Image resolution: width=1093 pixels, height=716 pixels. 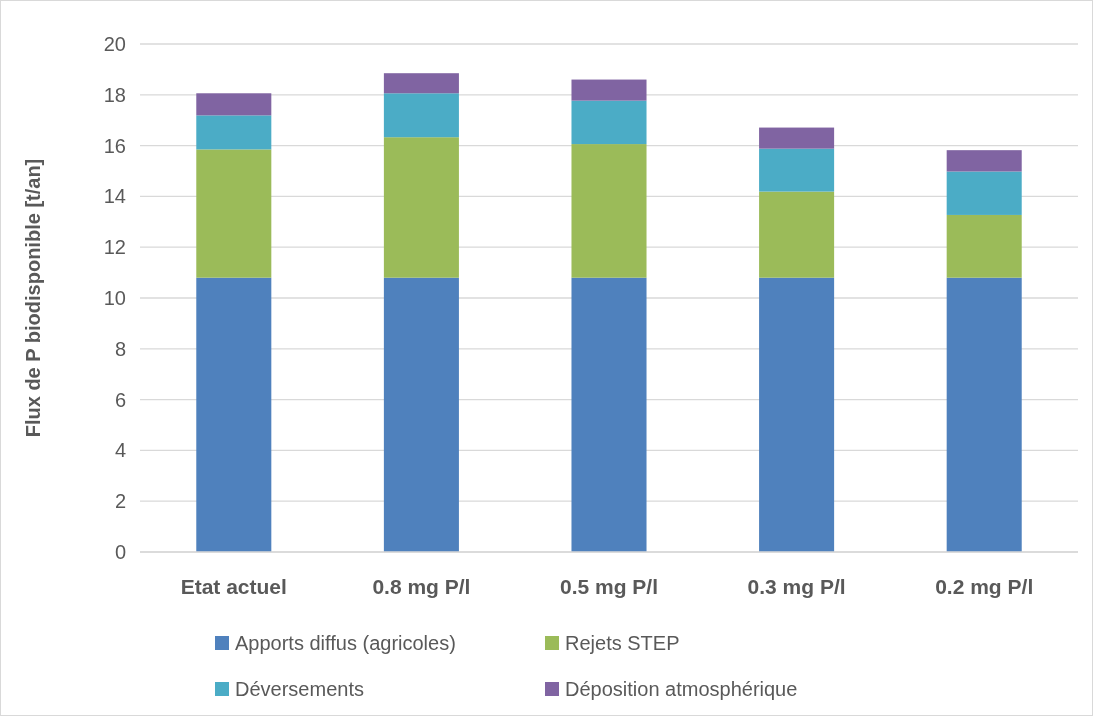 I want to click on x-tick-label: 0.5 mg P/l, so click(x=609, y=586).